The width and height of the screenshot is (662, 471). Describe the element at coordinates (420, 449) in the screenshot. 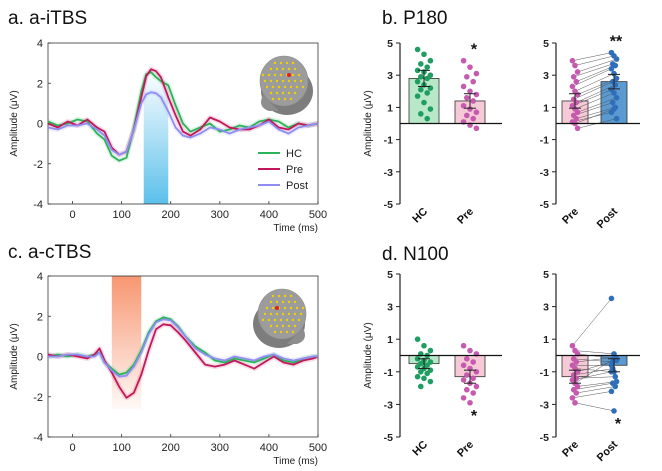

I see `category-label-hc: HC` at that location.